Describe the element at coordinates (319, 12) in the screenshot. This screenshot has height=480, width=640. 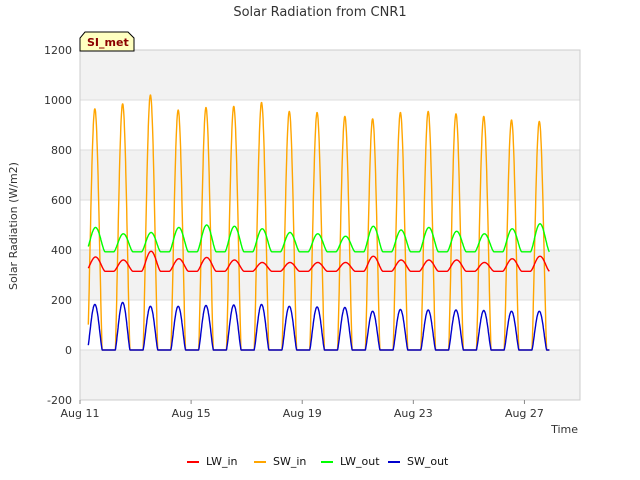
I see `chart-title: Solar Radiation from CNR1` at that location.